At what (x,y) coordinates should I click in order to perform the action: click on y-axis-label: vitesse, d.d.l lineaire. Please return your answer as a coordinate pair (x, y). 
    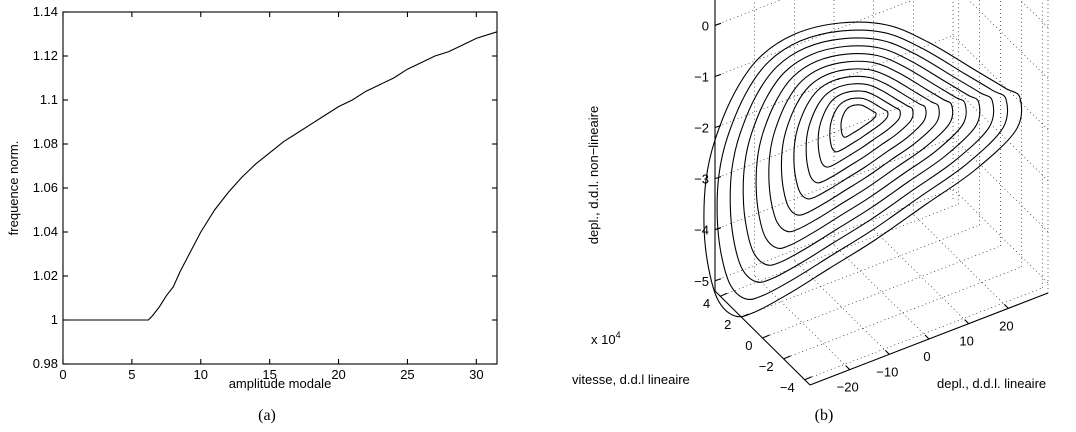
    Looking at the image, I should click on (631, 379).